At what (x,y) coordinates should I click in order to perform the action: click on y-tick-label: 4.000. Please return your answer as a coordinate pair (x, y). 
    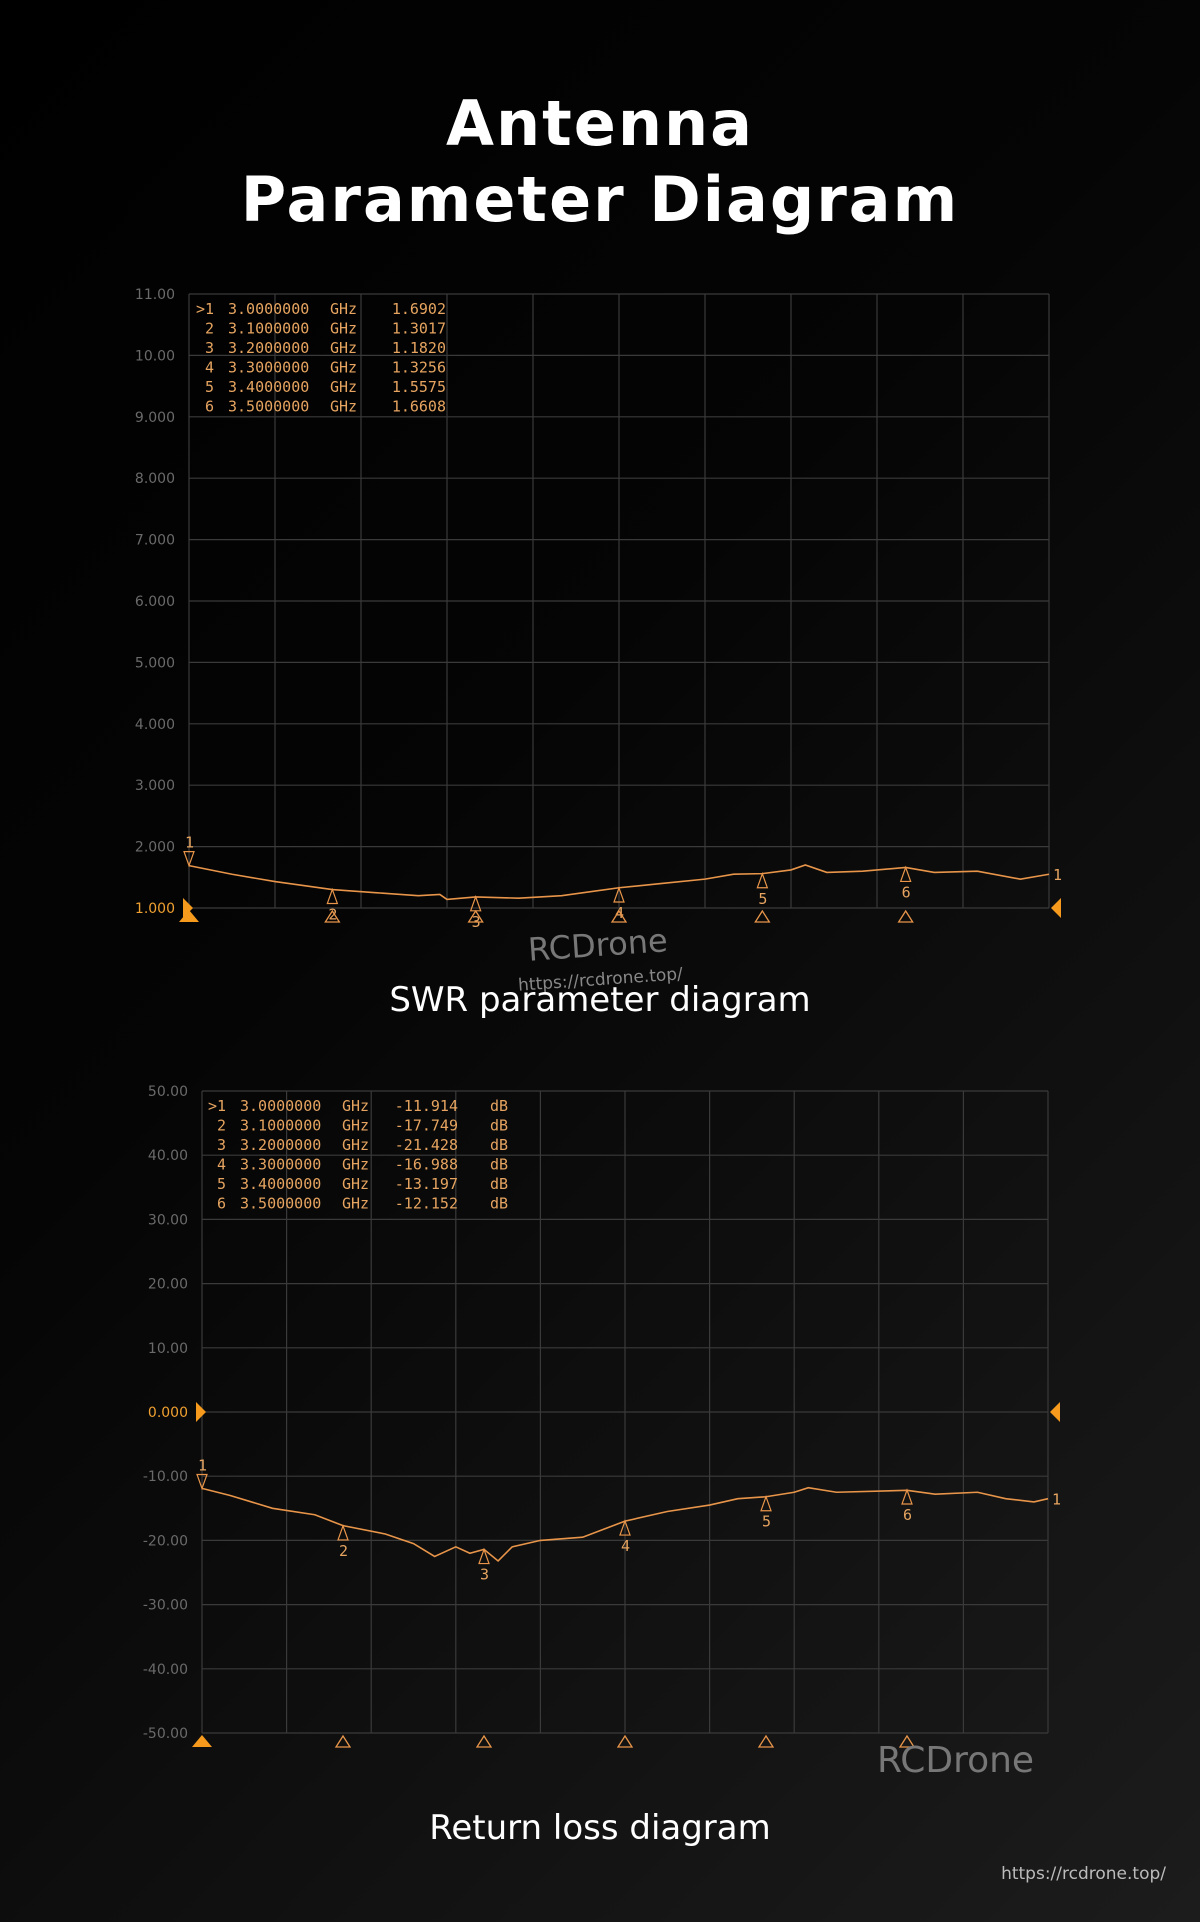
    Looking at the image, I should click on (155, 725).